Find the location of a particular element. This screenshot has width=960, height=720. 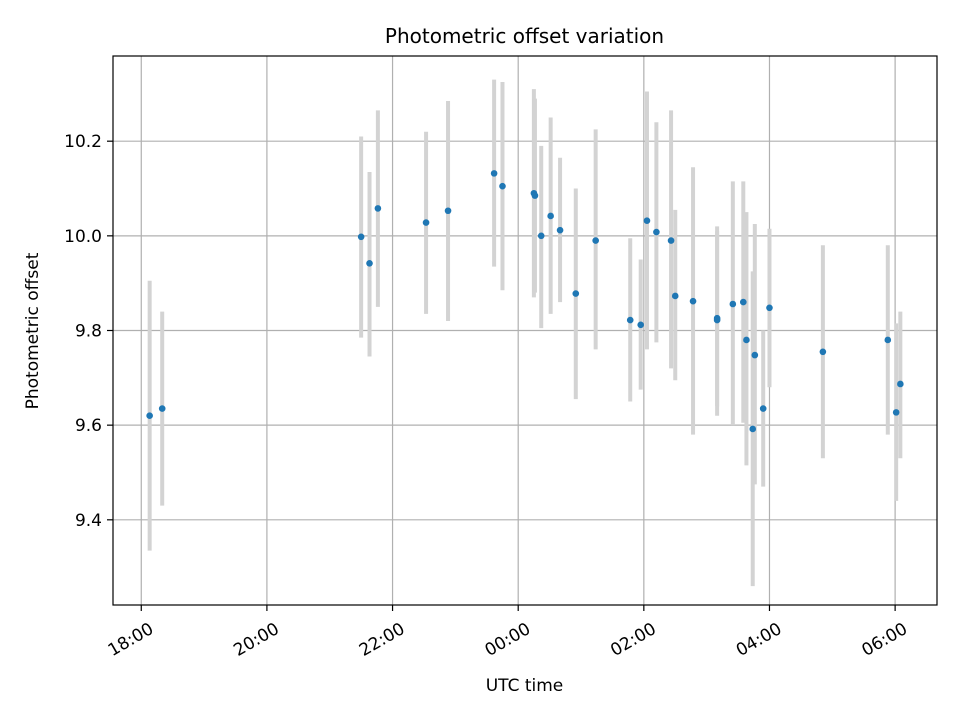

chart-title: Photometric offset variation is located at coordinates (524, 36).